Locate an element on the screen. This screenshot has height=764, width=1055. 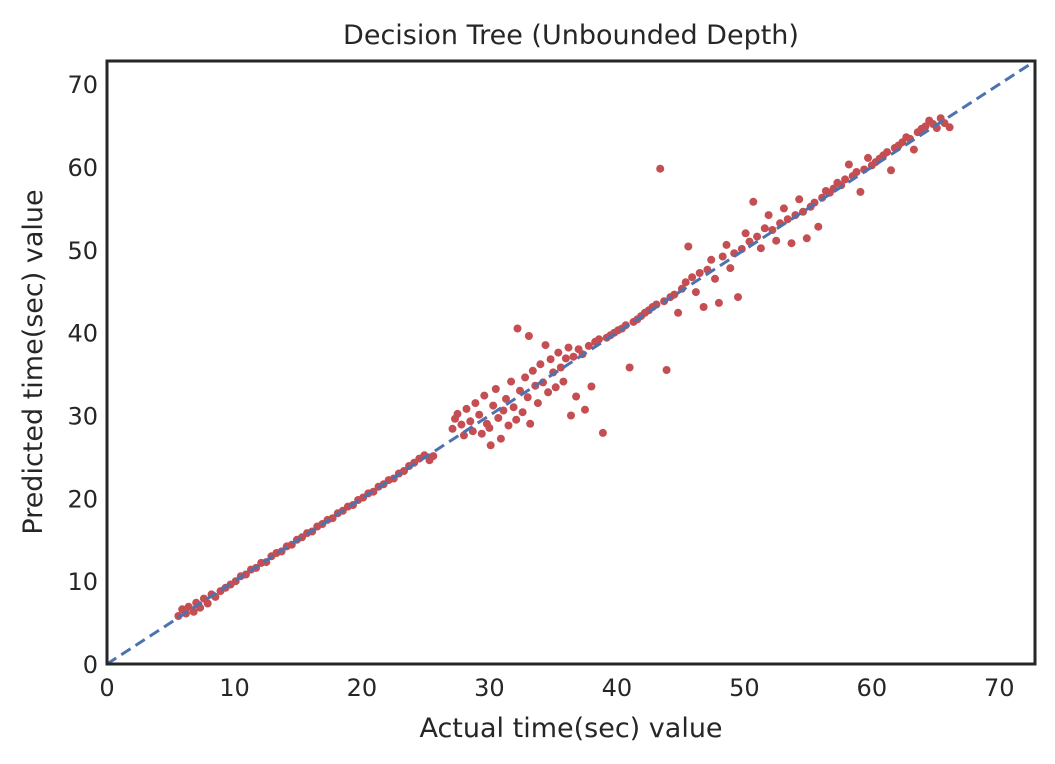
y-axis-ticks: 0 10 20 30 40 50 60 70 is located at coordinates (82, 375).